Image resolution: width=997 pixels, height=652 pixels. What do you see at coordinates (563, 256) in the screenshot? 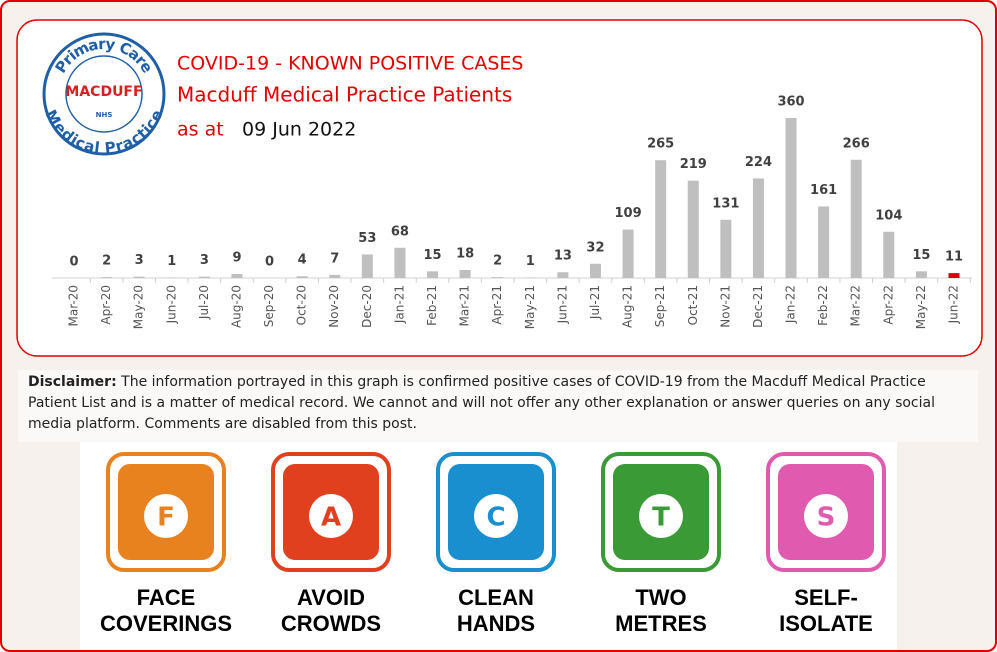
I see `value-label: 13` at bounding box center [563, 256].